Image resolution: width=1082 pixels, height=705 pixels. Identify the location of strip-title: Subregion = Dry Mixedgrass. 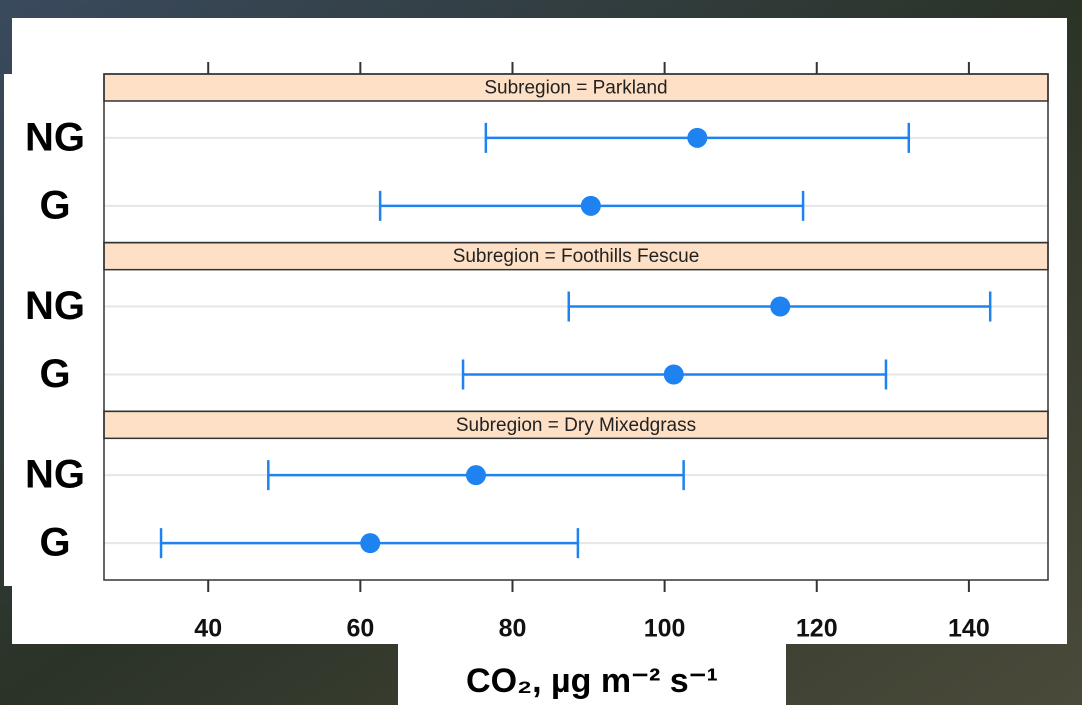
(576, 425).